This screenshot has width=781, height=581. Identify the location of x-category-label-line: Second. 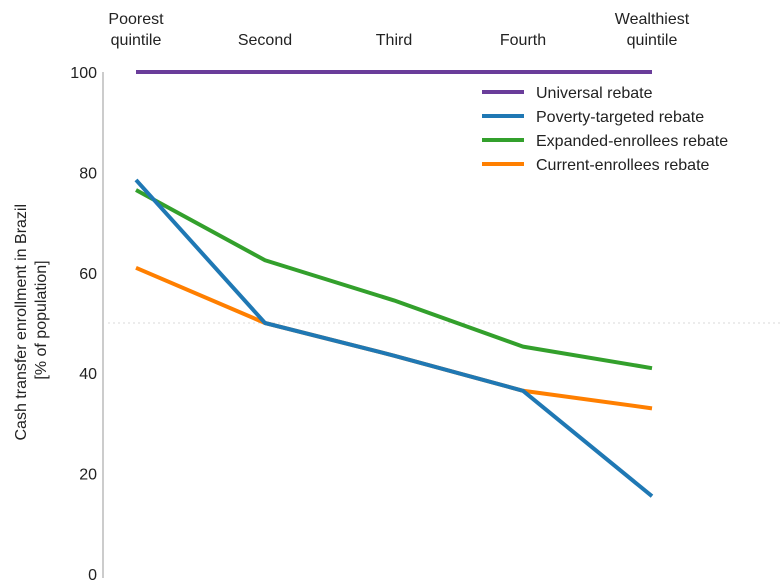
(265, 40).